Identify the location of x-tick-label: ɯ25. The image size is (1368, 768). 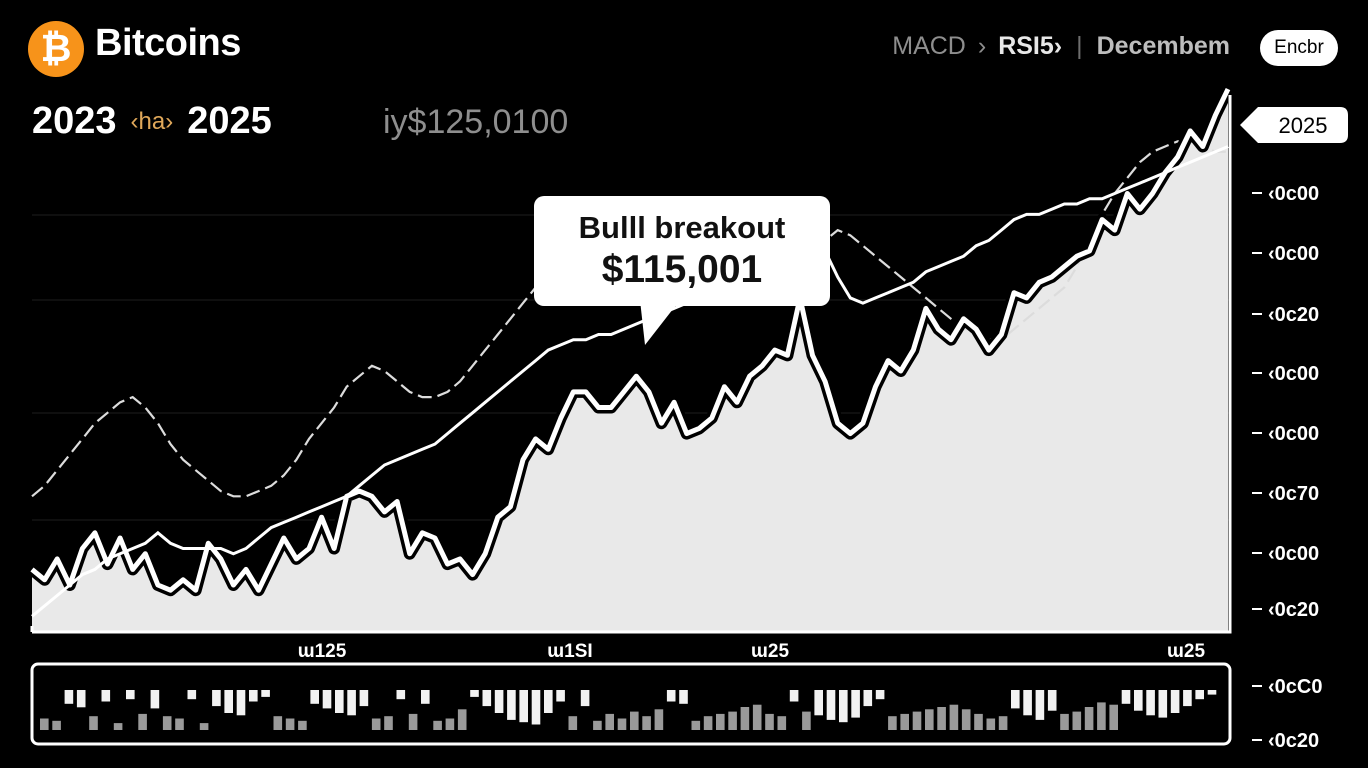
(770, 651).